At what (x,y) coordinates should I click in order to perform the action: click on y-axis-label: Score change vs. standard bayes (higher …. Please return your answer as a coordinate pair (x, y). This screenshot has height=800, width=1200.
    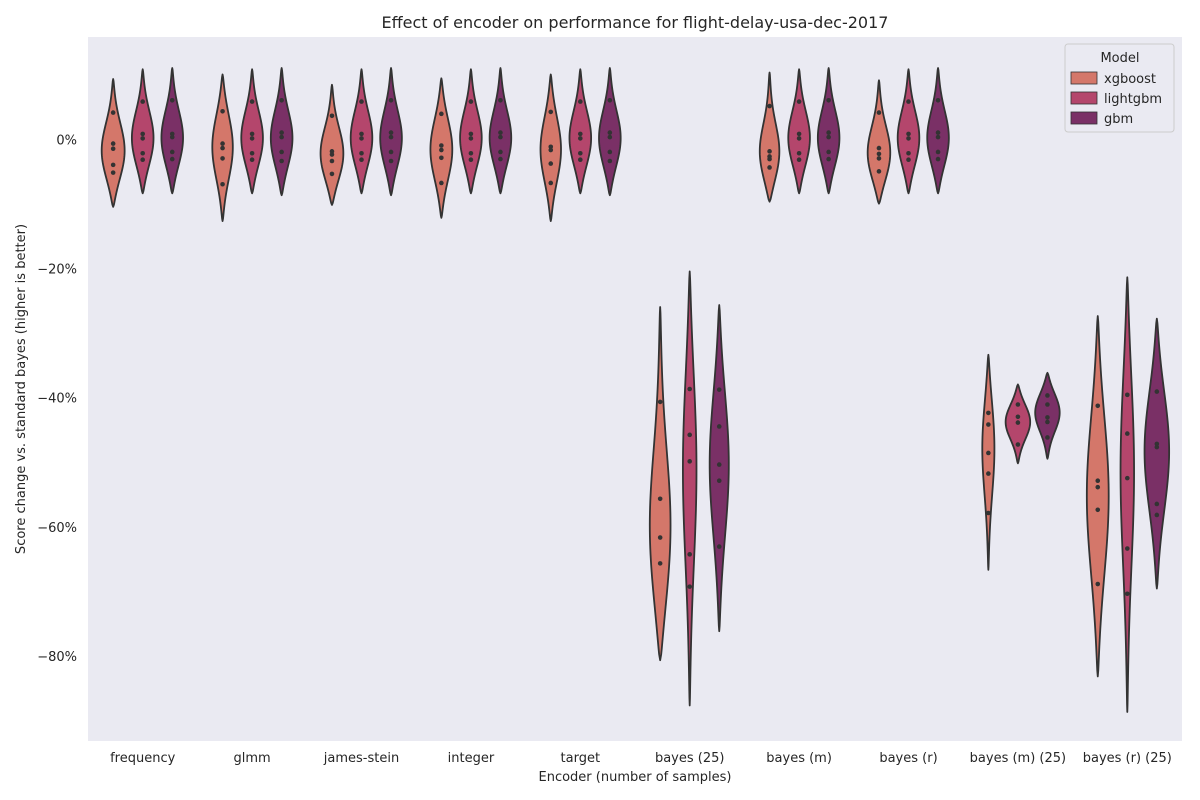
    Looking at the image, I should click on (21, 389).